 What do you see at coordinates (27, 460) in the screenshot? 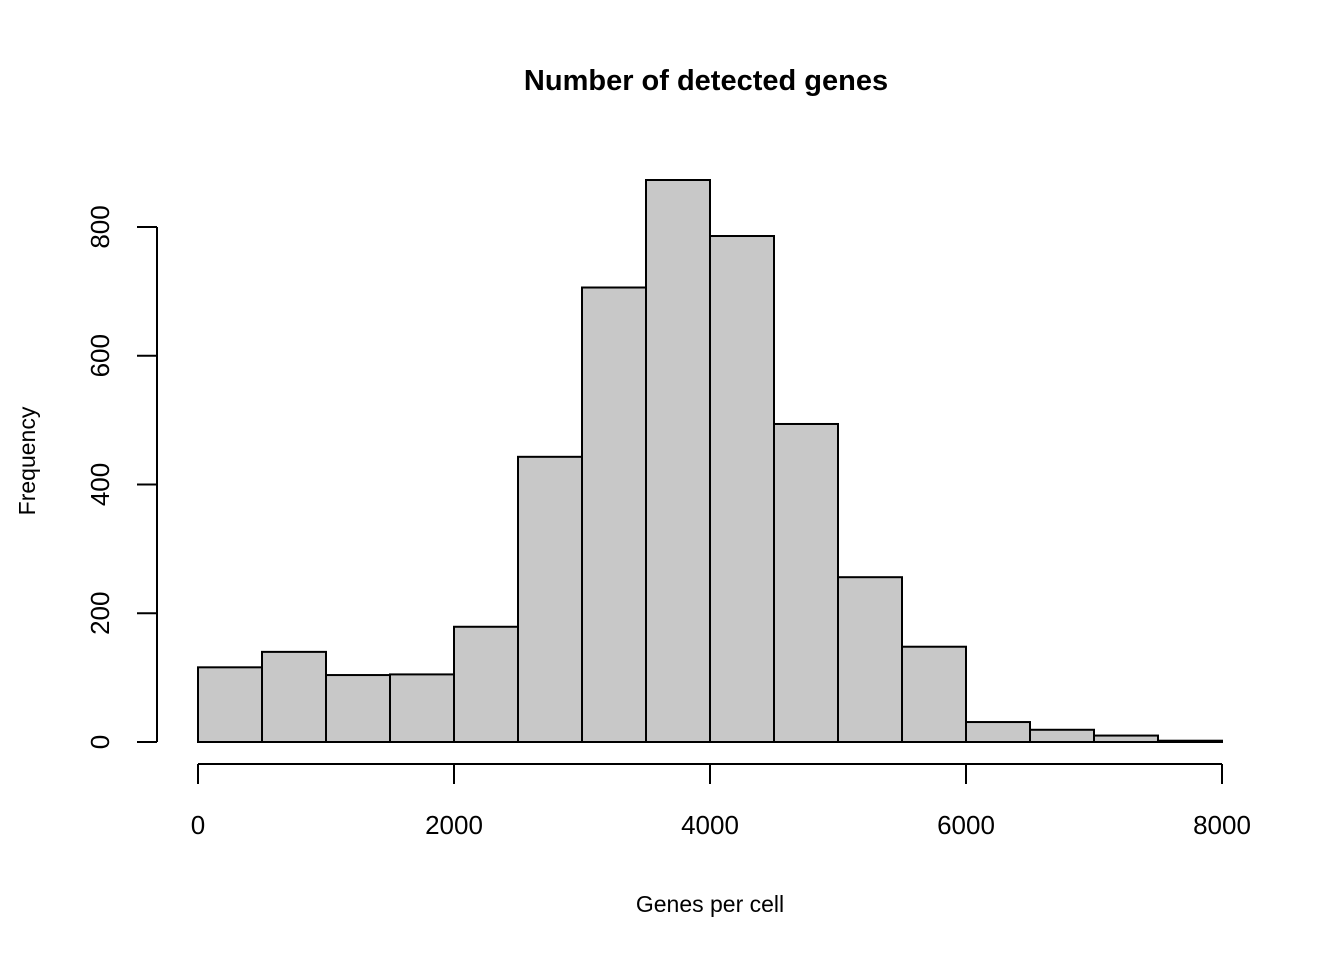
I see `y-axis-label: Frequency` at bounding box center [27, 460].